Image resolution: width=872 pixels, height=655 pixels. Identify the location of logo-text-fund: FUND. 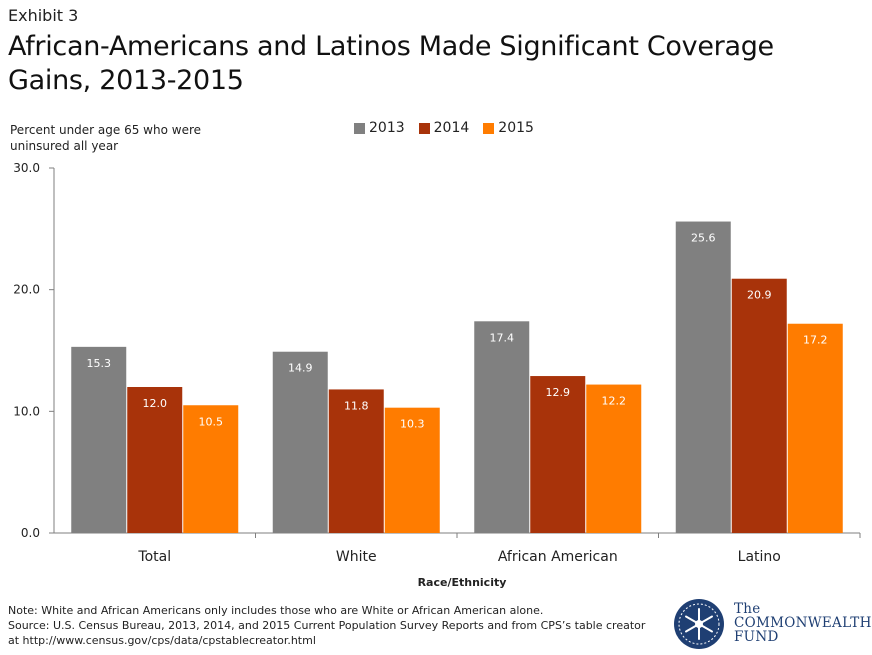
(756, 637).